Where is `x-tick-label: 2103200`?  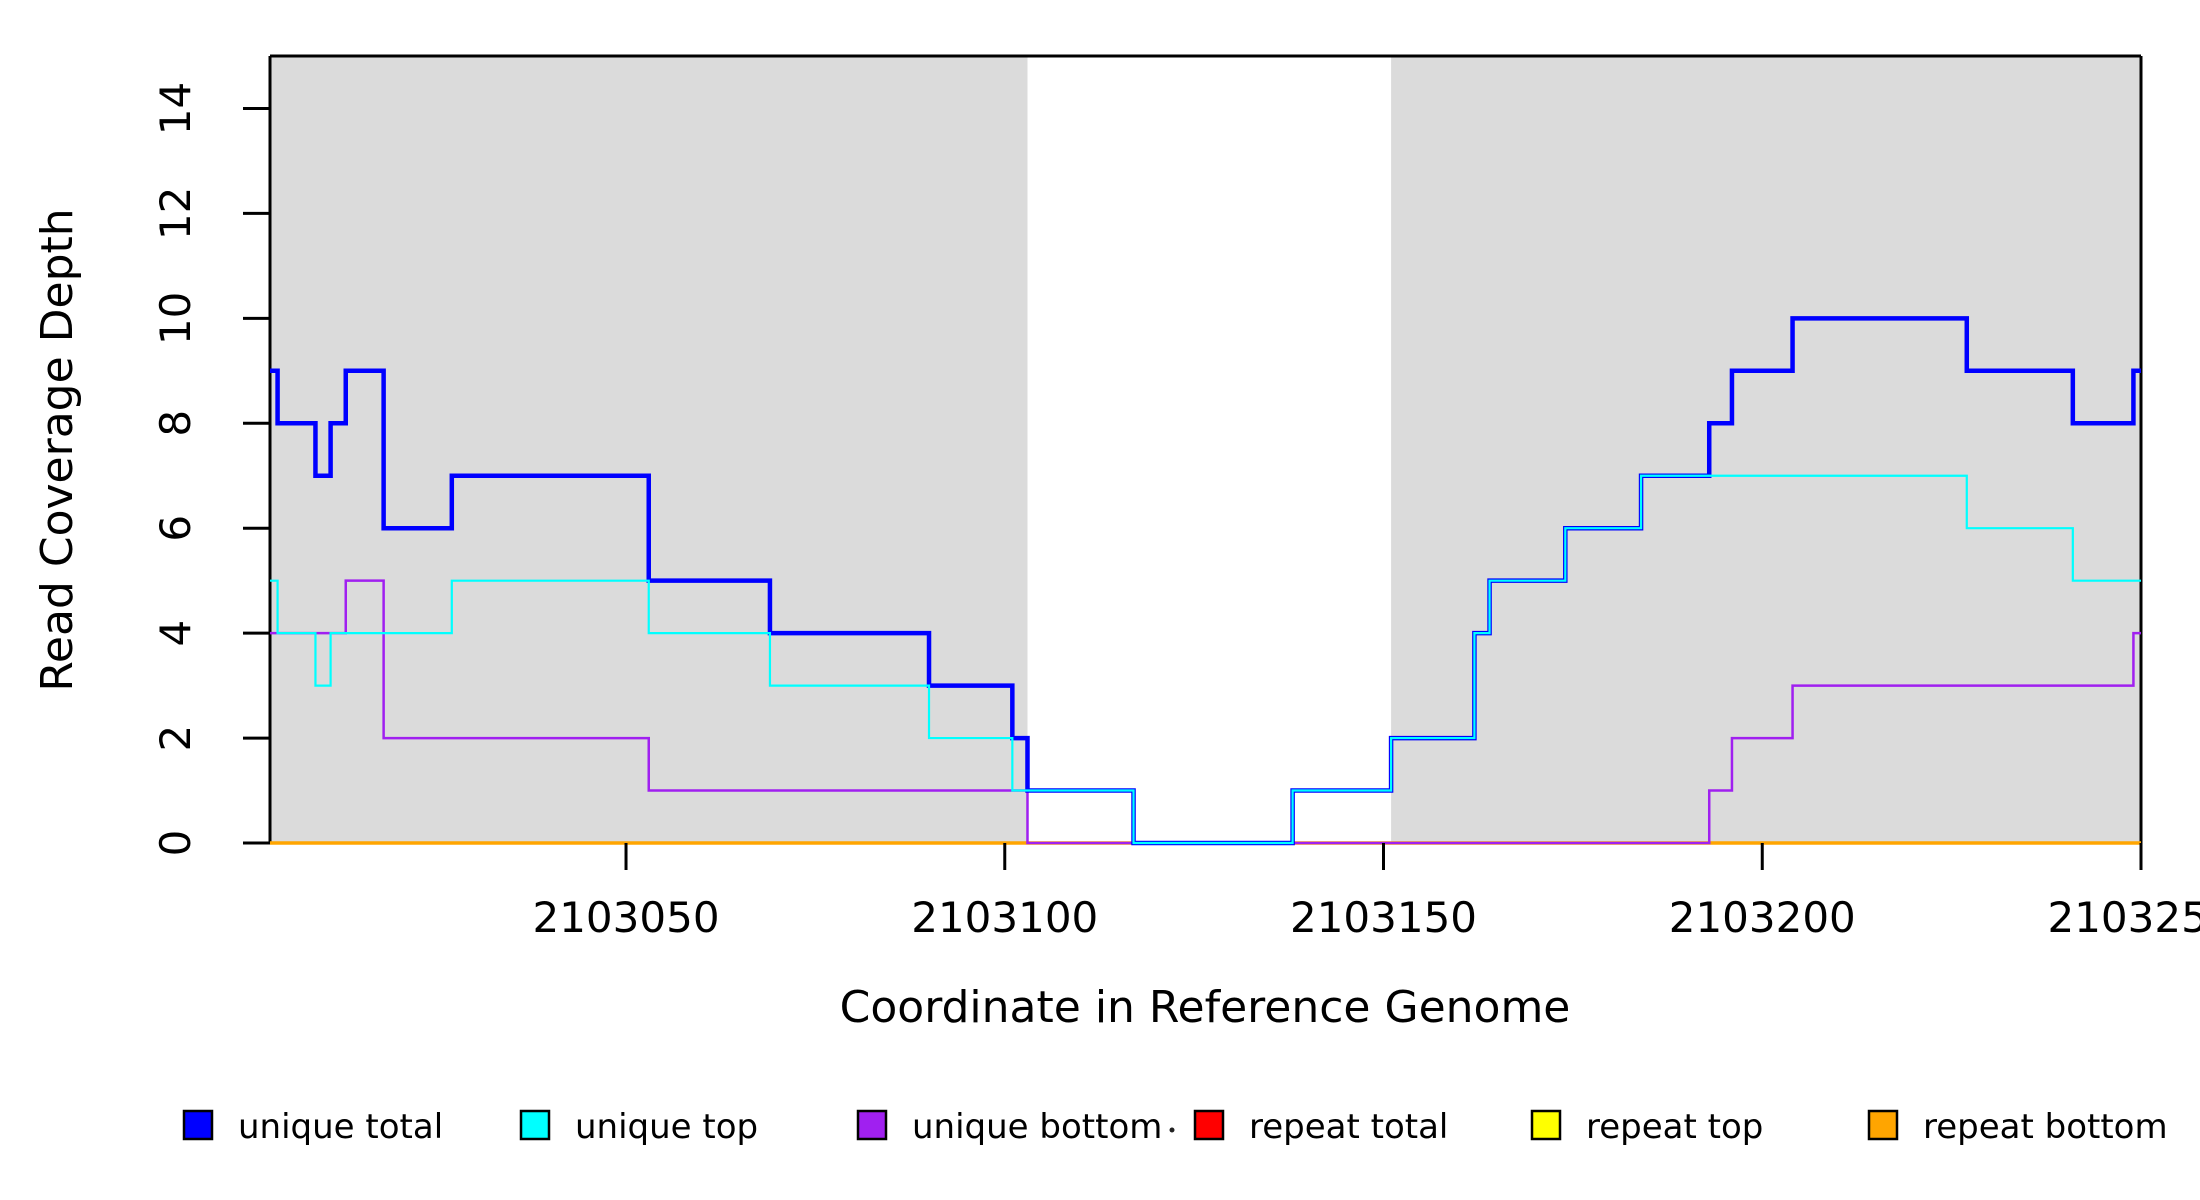
x-tick-label: 2103200 is located at coordinates (1762, 917).